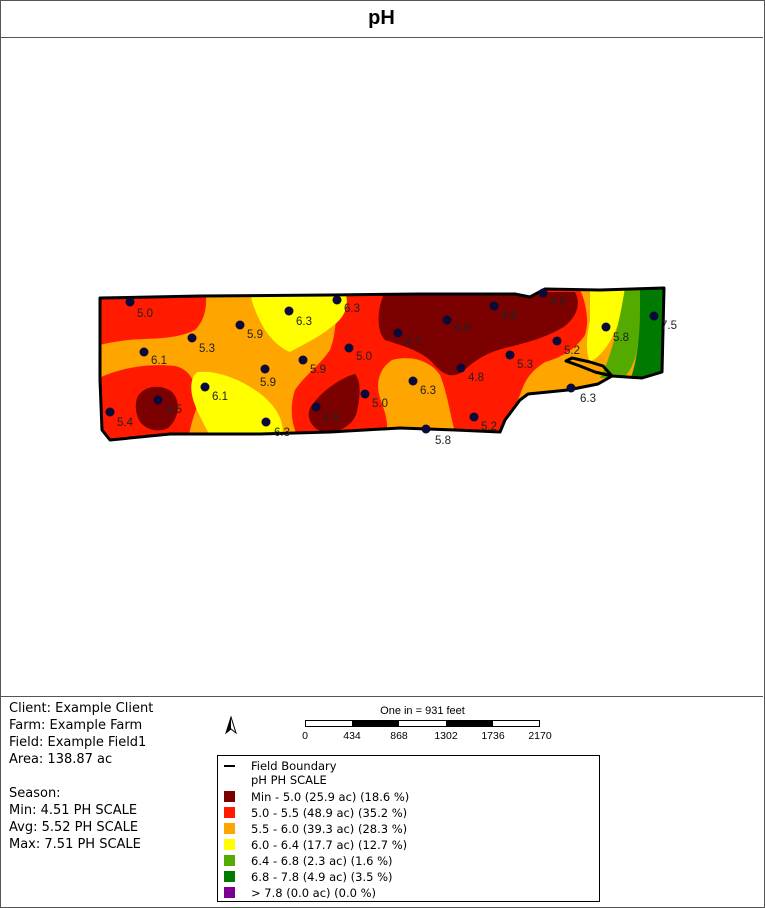 The width and height of the screenshot is (765, 908). Describe the element at coordinates (75, 844) in the screenshot. I see `max-text: Max: 7.51 PH SCALE` at that location.